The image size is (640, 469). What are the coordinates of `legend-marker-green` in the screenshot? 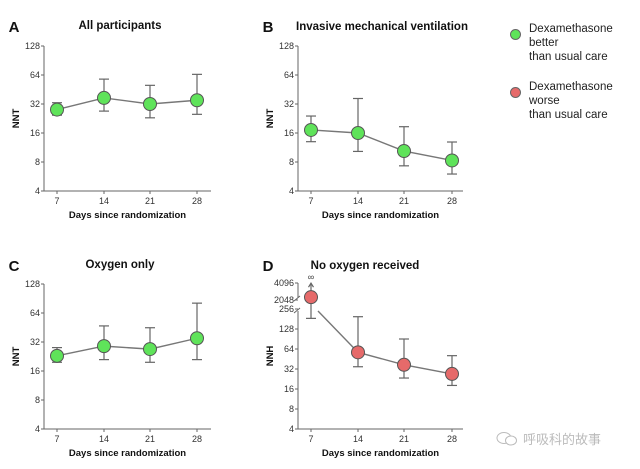 It's located at (515, 34).